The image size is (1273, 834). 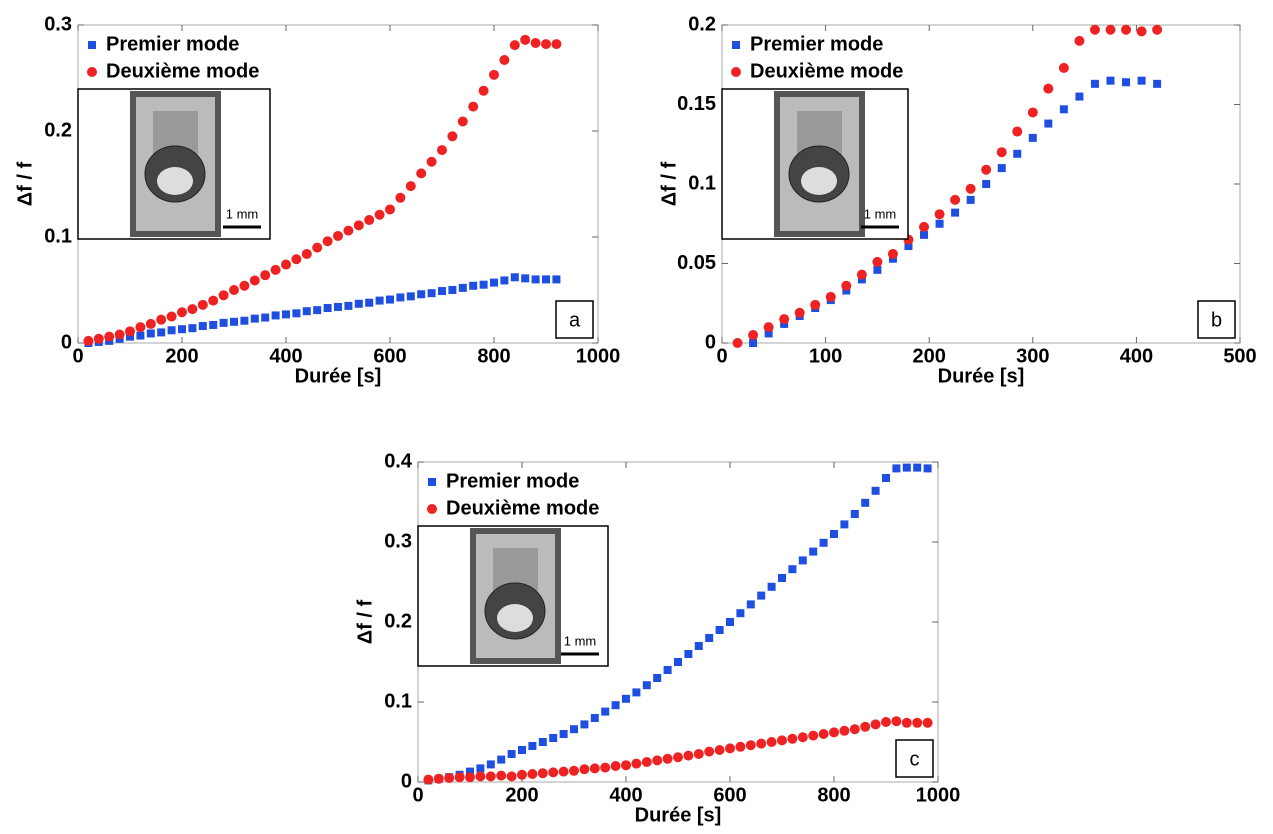 What do you see at coordinates (825, 356) in the screenshot?
I see `x-tick-label: 100` at bounding box center [825, 356].